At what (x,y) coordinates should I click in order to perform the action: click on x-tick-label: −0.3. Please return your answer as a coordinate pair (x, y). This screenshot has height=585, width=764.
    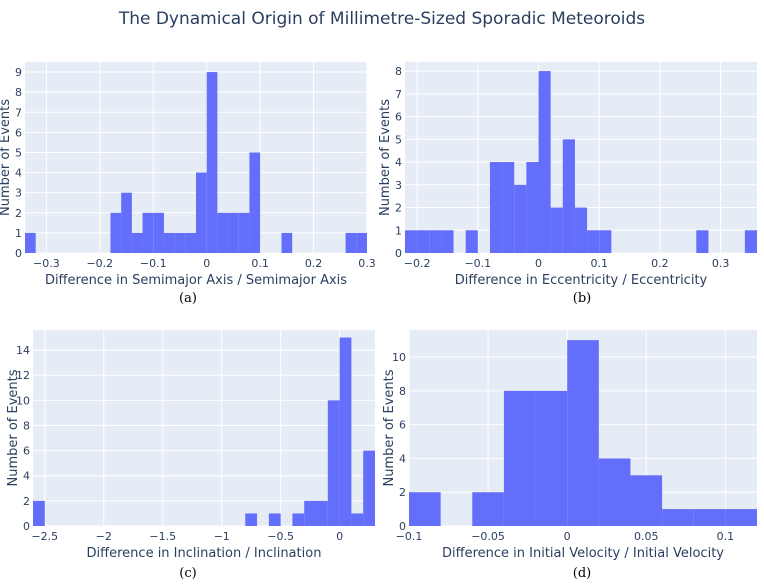
    Looking at the image, I should click on (46, 263).